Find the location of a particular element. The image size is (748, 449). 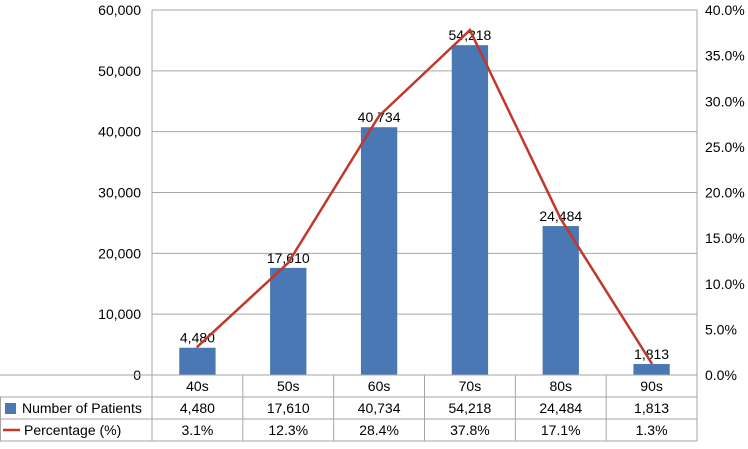

legend-label-percentage: Percentage (%) is located at coordinates (72, 430).